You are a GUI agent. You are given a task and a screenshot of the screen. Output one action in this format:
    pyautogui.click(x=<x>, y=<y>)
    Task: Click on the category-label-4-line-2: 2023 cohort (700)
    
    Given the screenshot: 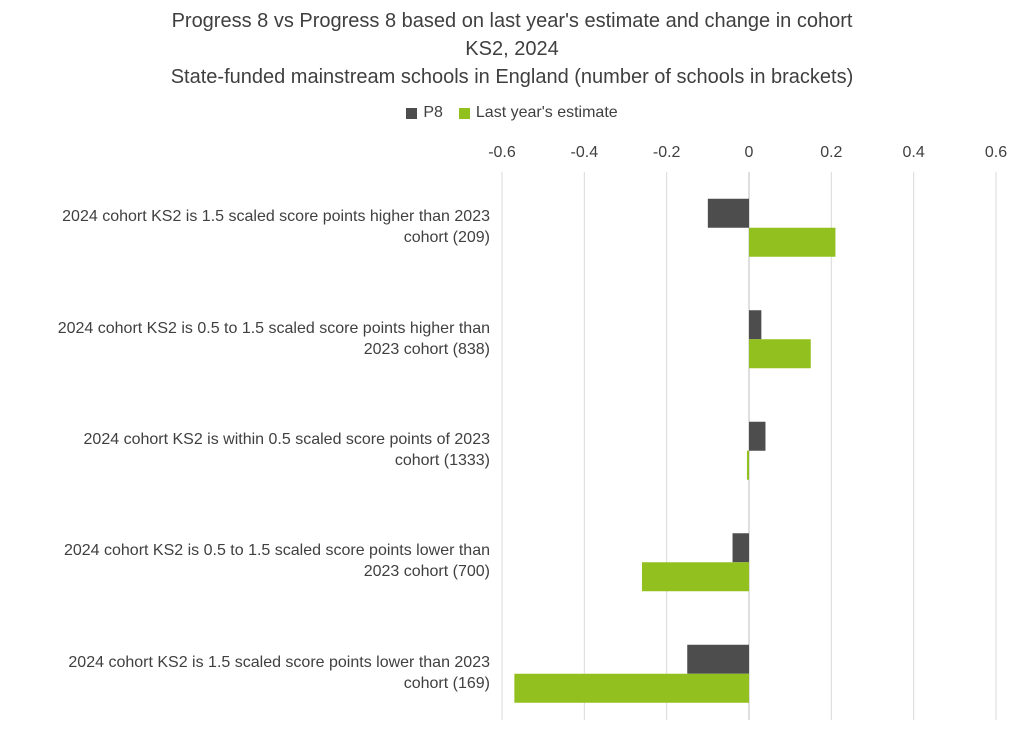 What is the action you would take?
    pyautogui.click(x=426, y=571)
    